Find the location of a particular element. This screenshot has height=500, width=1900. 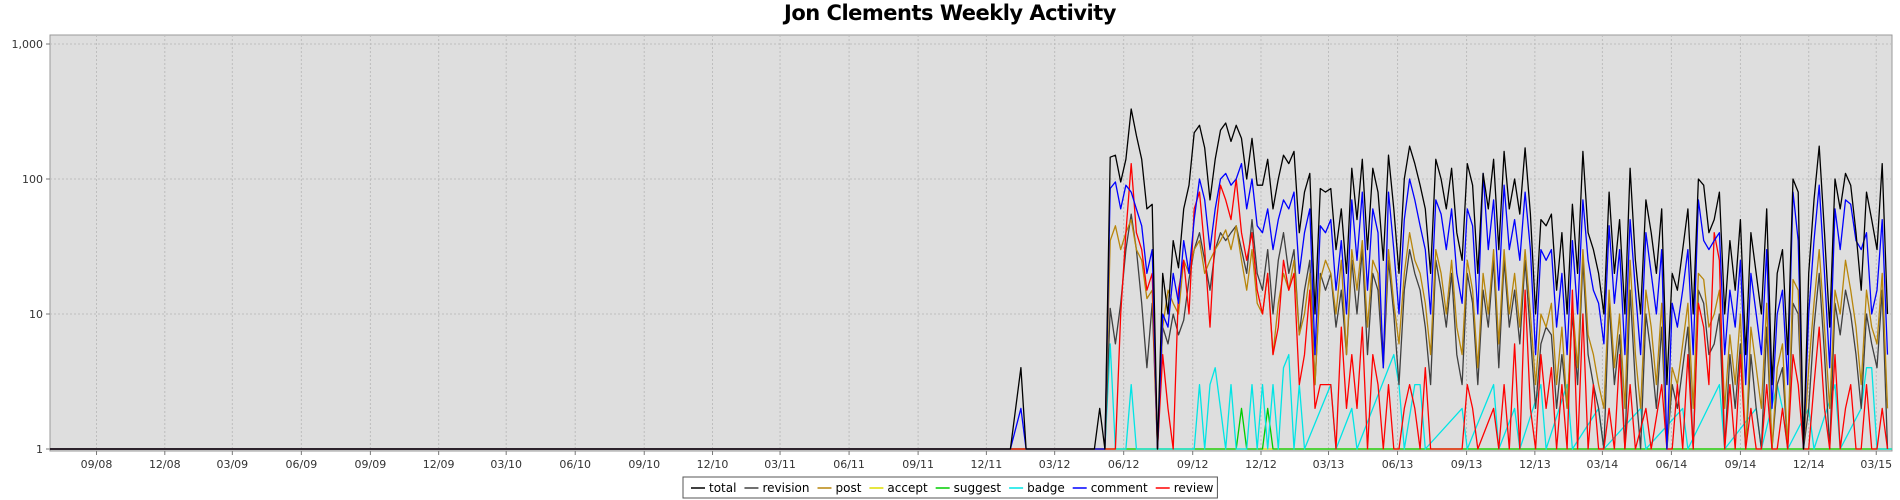

legend-label-total: total is located at coordinates (722, 488).